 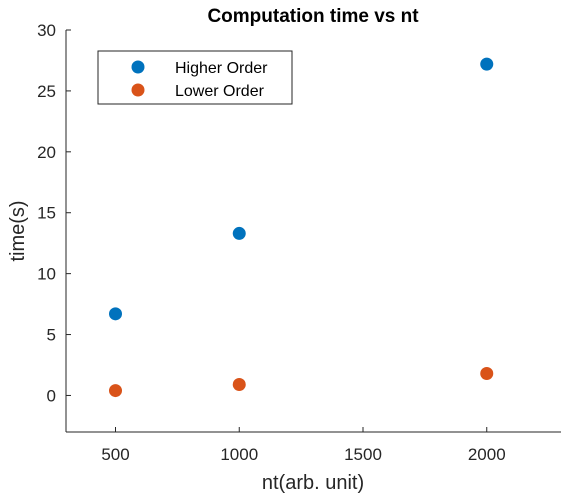 I want to click on y-tick-label: 20, so click(x=46, y=152).